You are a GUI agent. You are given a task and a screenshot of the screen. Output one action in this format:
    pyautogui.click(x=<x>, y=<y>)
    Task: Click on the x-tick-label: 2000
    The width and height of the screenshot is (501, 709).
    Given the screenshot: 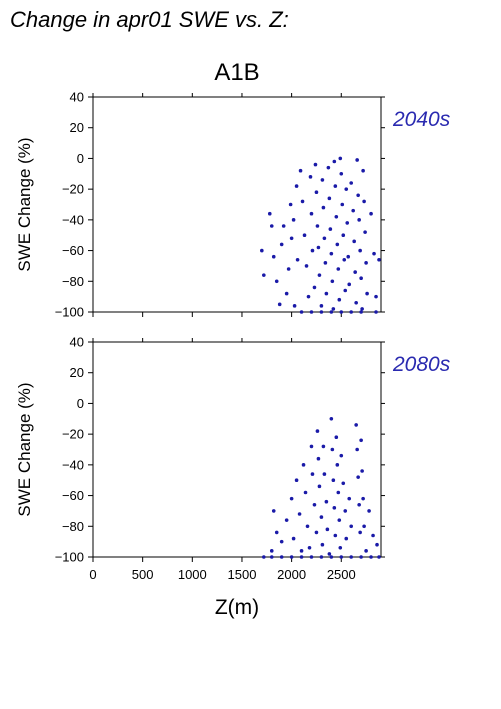 What is the action you would take?
    pyautogui.click(x=291, y=574)
    